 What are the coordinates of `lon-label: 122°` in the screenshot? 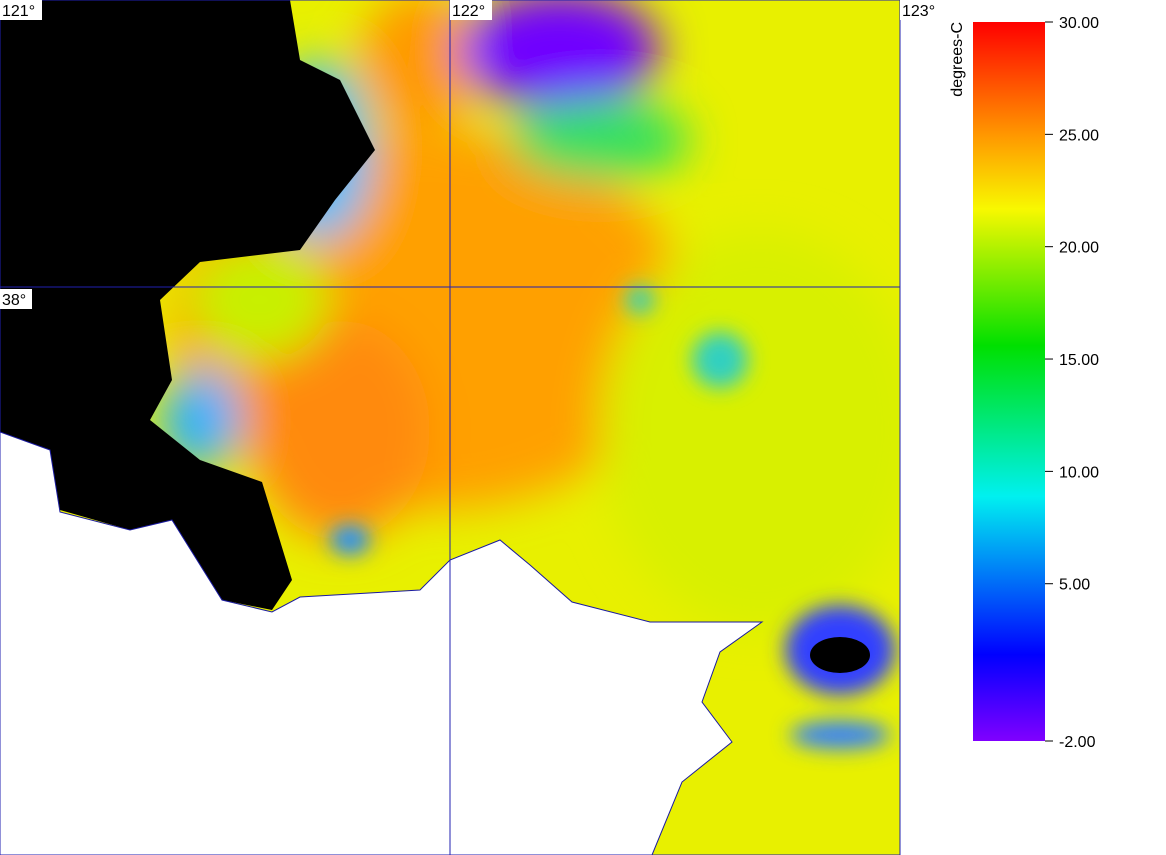 It's located at (468, 11).